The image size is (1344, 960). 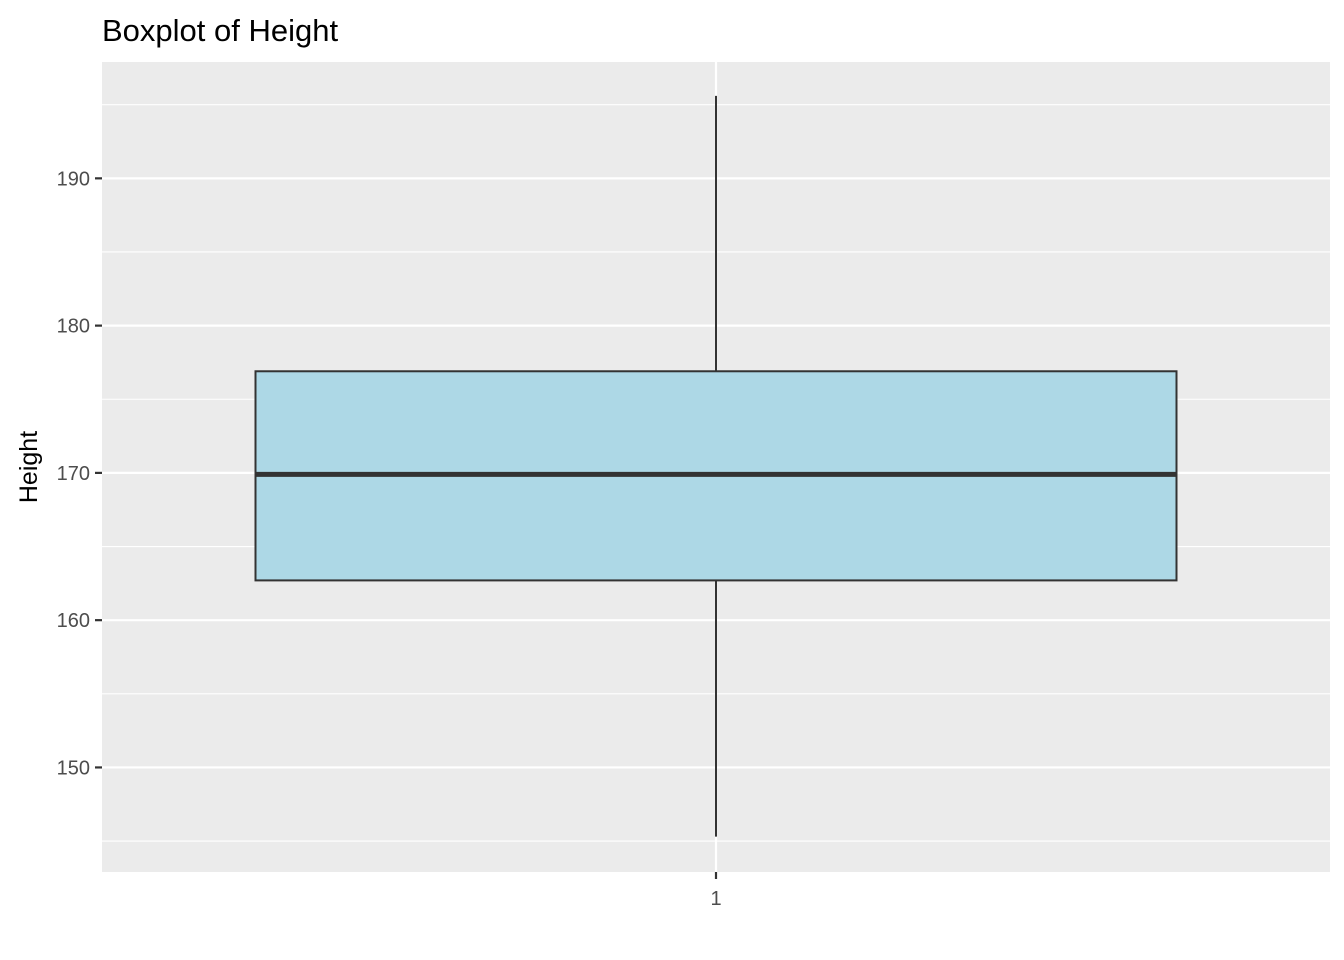 What do you see at coordinates (73, 179) in the screenshot?
I see `y-tick-label: 190` at bounding box center [73, 179].